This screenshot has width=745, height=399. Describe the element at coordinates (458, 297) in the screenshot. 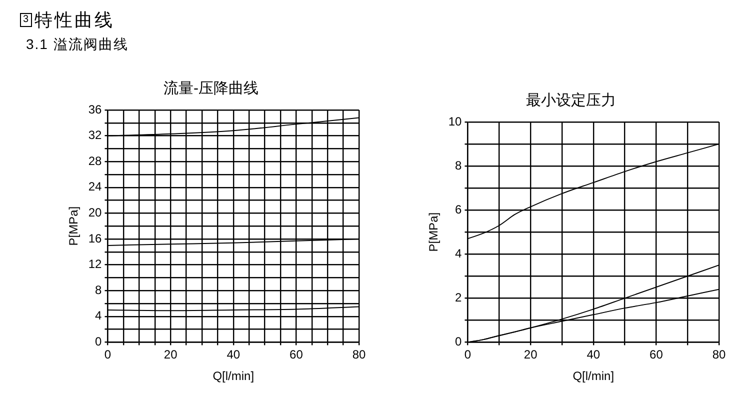

I see `y-tick-label: 2` at that location.